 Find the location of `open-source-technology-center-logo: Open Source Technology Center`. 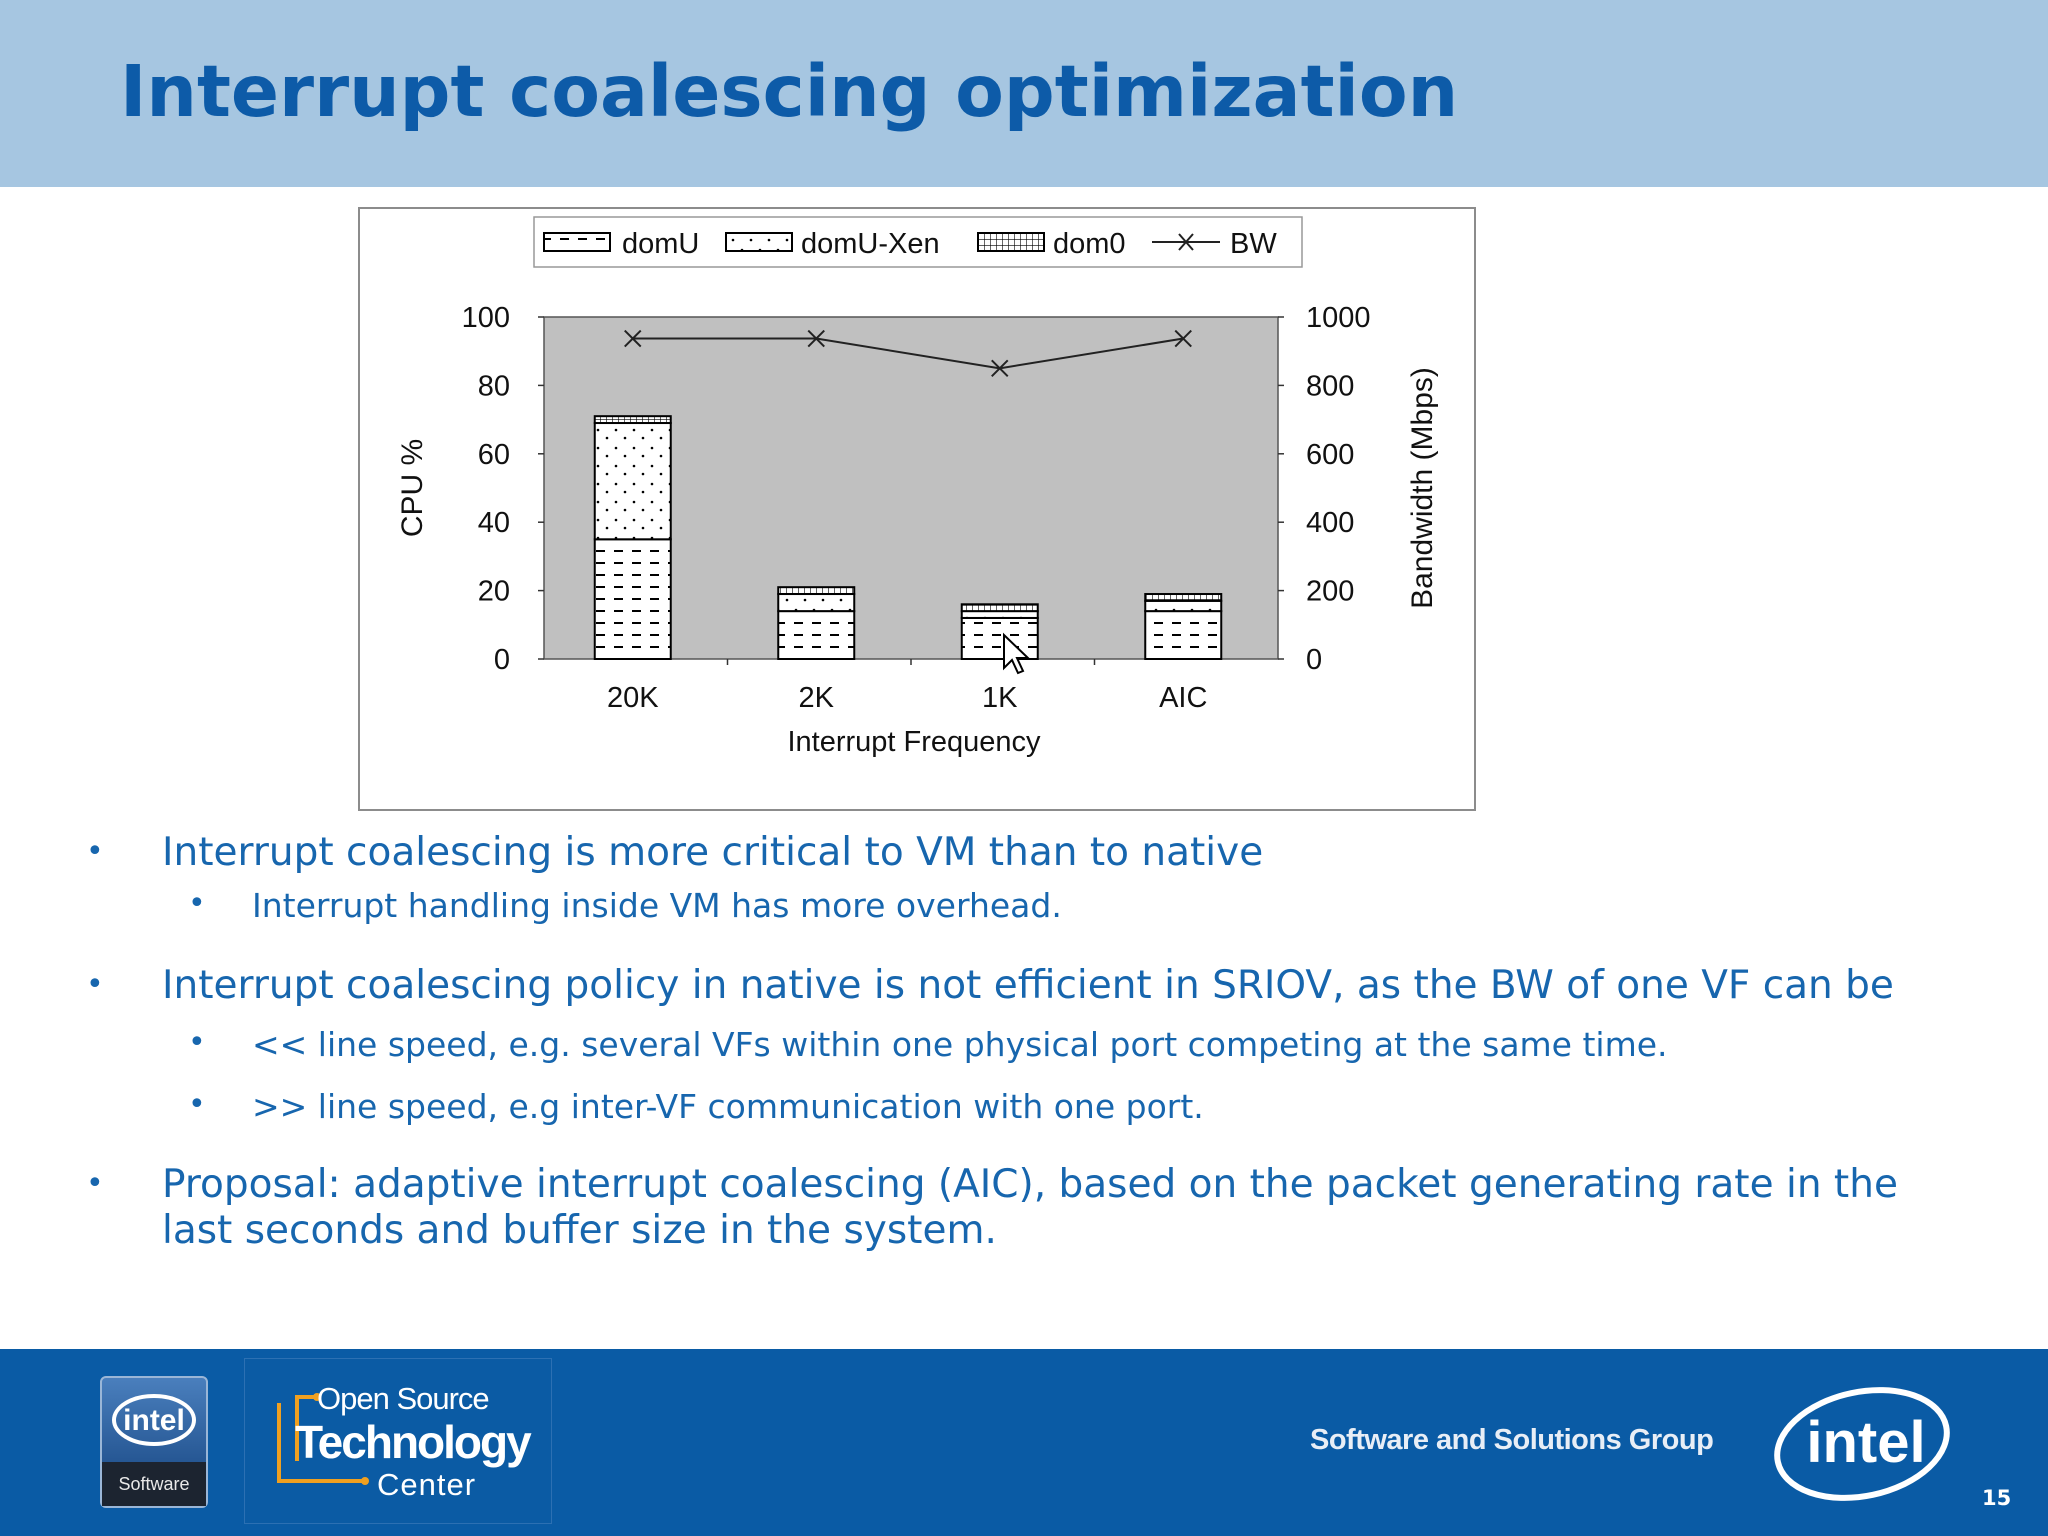

open-source-technology-center-logo: Open Source Technology Center is located at coordinates (398, 1441).